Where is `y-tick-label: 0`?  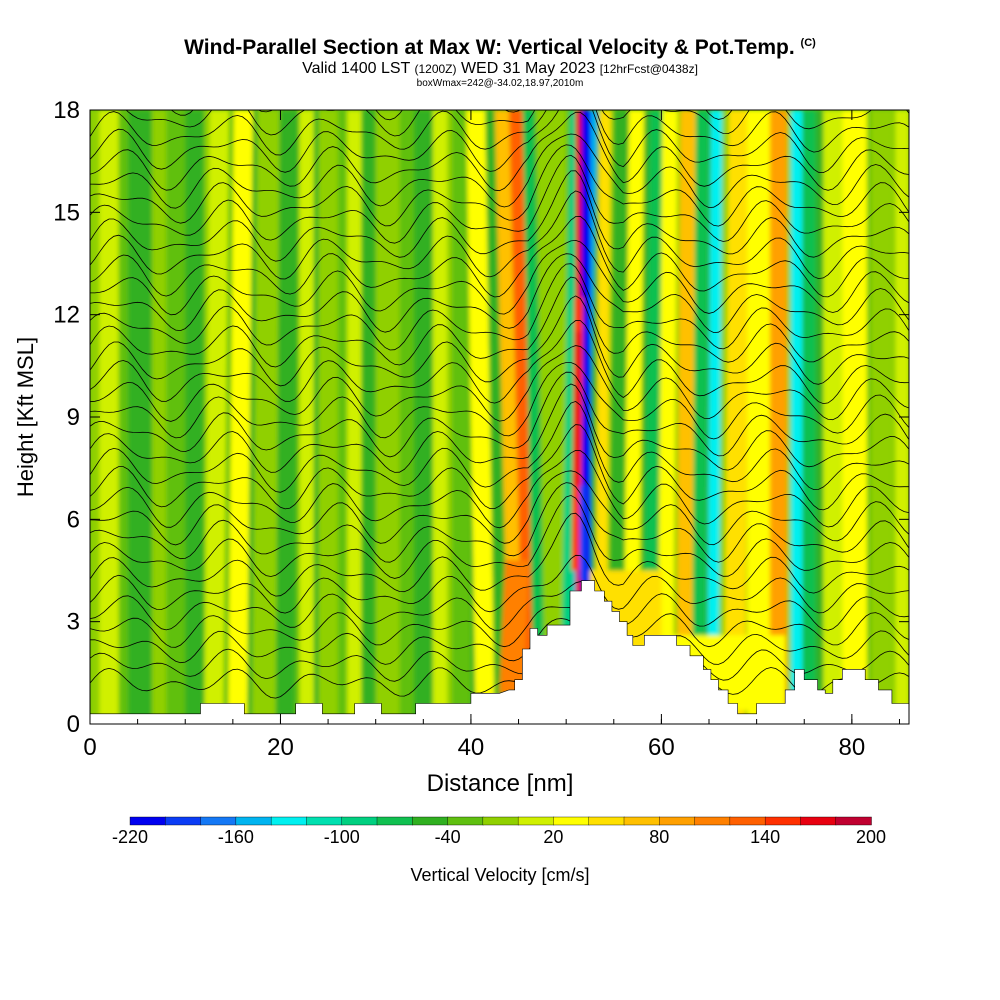
y-tick-label: 0 is located at coordinates (73, 724).